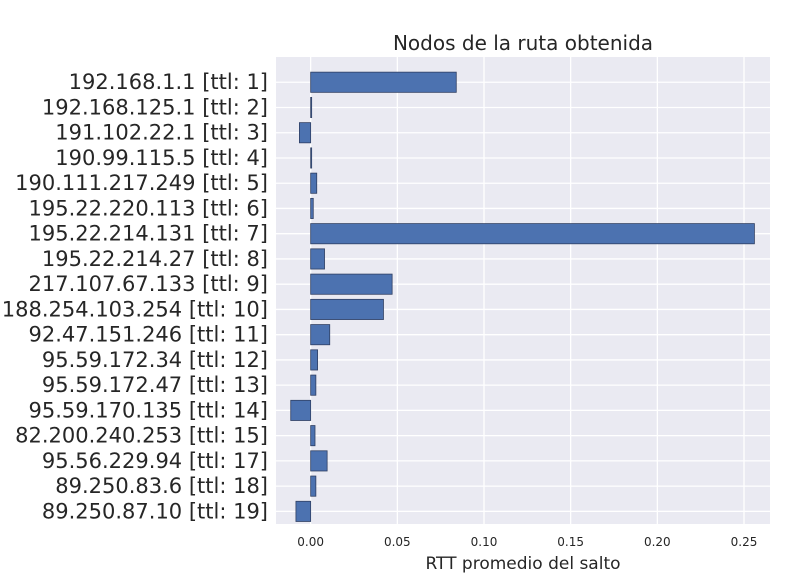  Describe the element at coordinates (135, 309) in the screenshot. I see `category-label: 188.254.103.254 [ttl: 10]` at that location.